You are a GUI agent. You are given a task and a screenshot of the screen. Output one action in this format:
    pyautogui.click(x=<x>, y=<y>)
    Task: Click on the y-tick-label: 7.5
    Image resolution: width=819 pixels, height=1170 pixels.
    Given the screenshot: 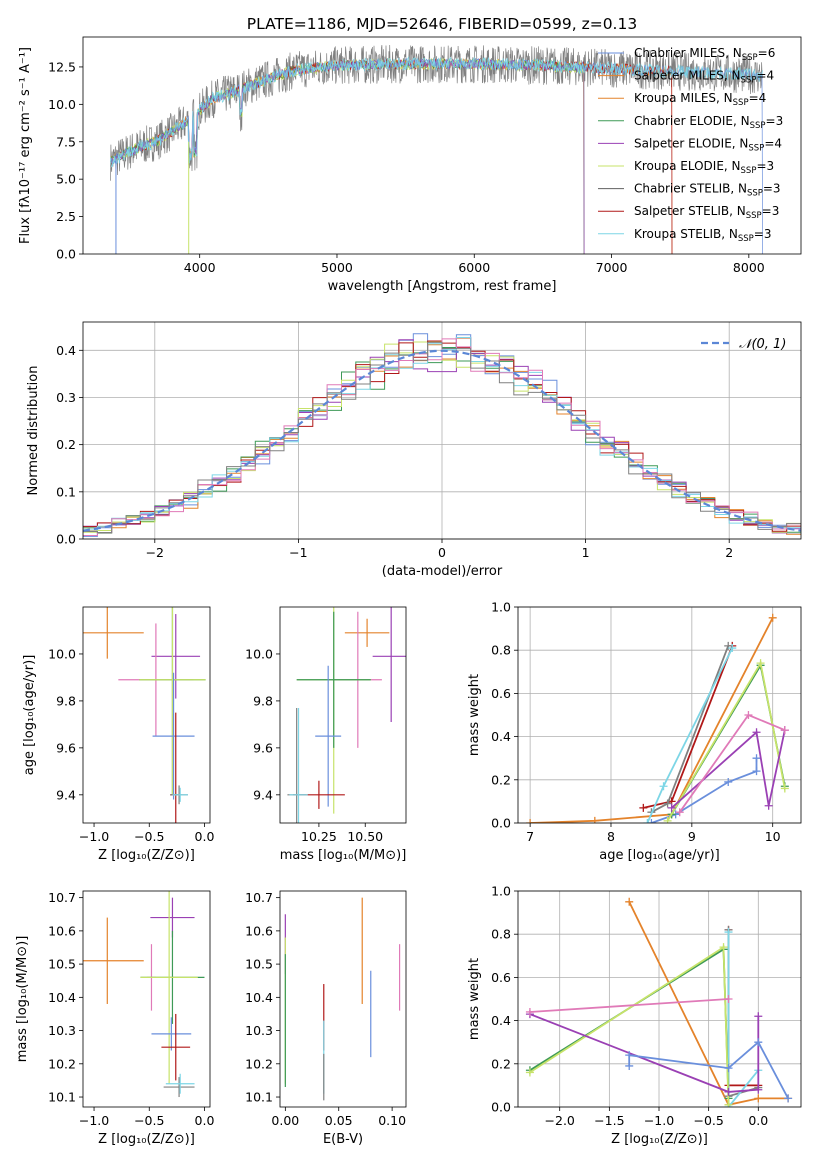 What is the action you would take?
    pyautogui.click(x=66, y=141)
    